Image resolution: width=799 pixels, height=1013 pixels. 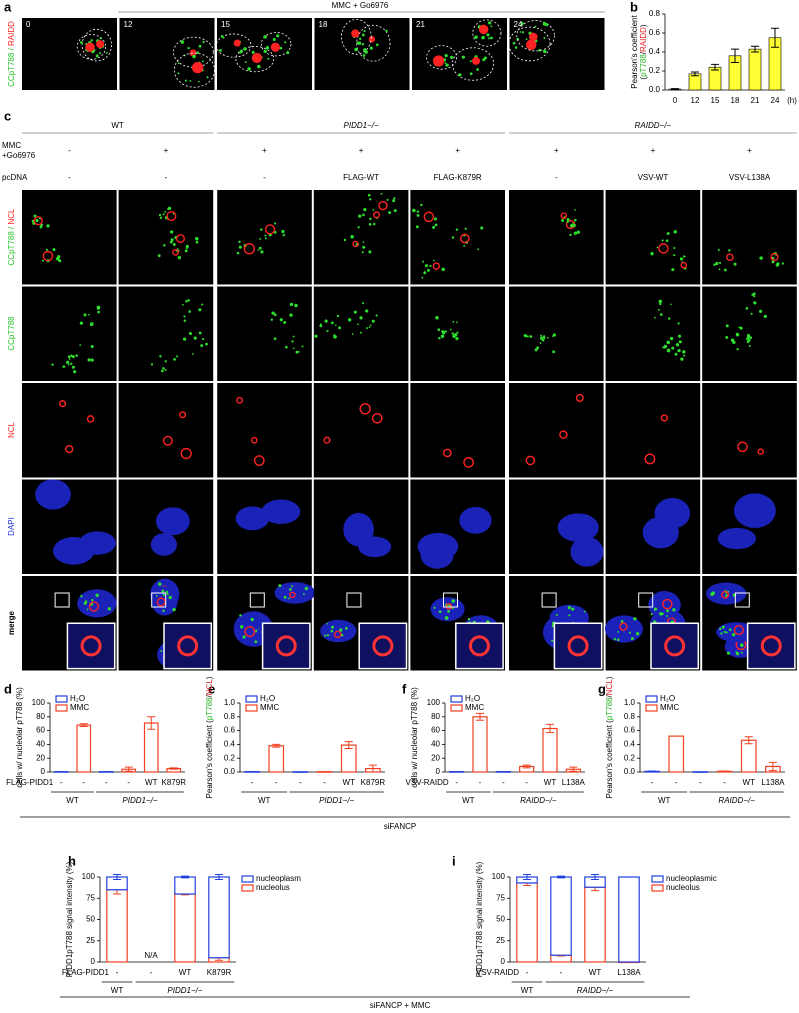 What do you see at coordinates (7, 115) in the screenshot?
I see `panel-letter: c` at bounding box center [7, 115].